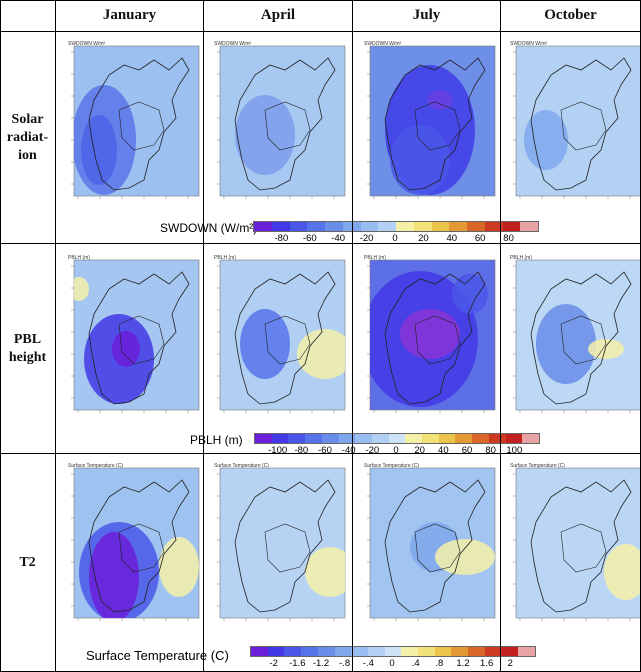  Describe the element at coordinates (426, 15) in the screenshot. I see `column-header-july: July` at that location.